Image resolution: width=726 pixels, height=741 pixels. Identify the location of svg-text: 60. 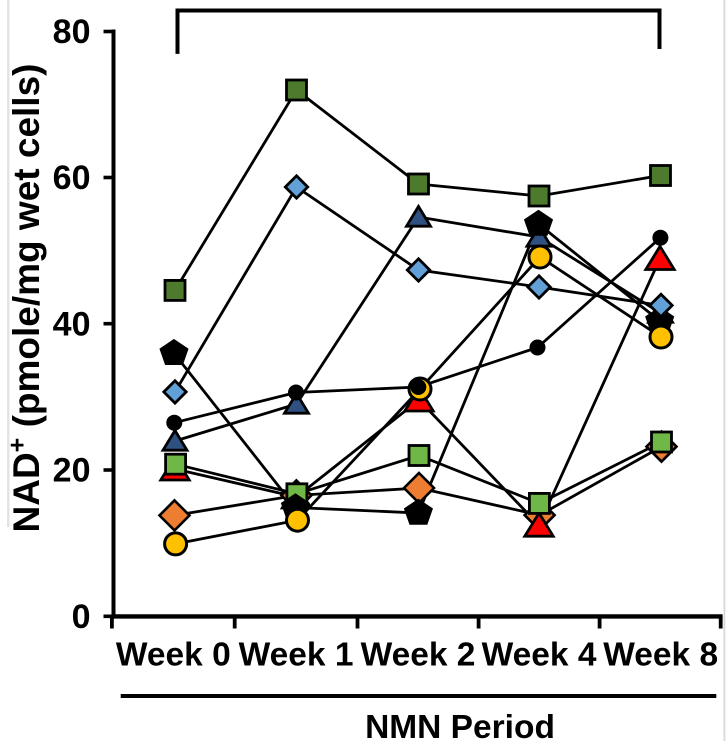
(72, 178).